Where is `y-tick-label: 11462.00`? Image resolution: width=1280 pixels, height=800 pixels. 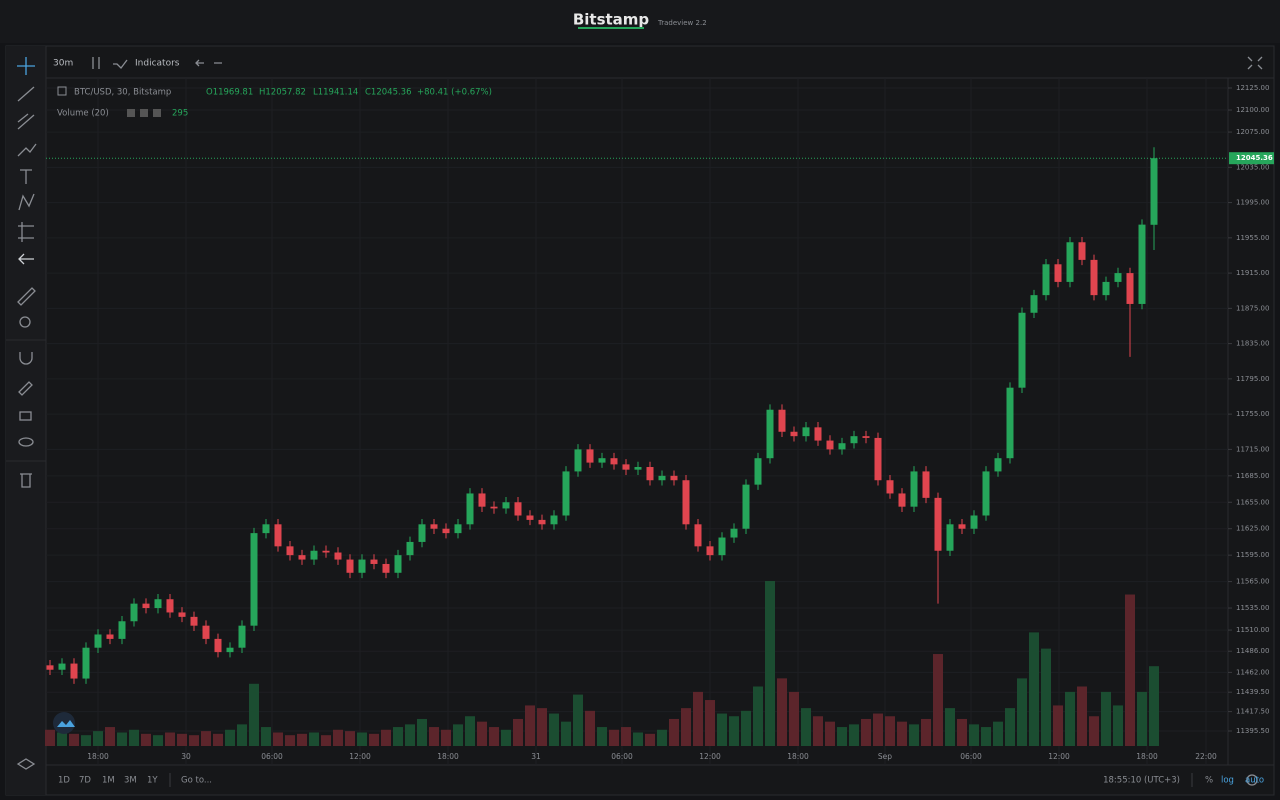 y-tick-label: 11462.00 is located at coordinates (1252, 672).